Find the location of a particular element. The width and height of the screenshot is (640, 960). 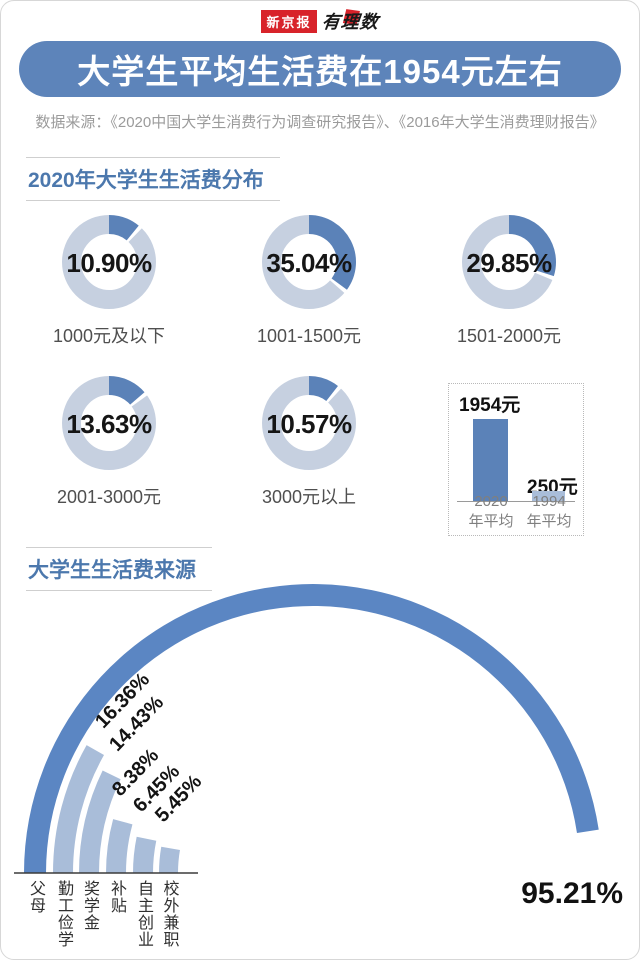

donut-percent: 29.85% is located at coordinates (509, 263).